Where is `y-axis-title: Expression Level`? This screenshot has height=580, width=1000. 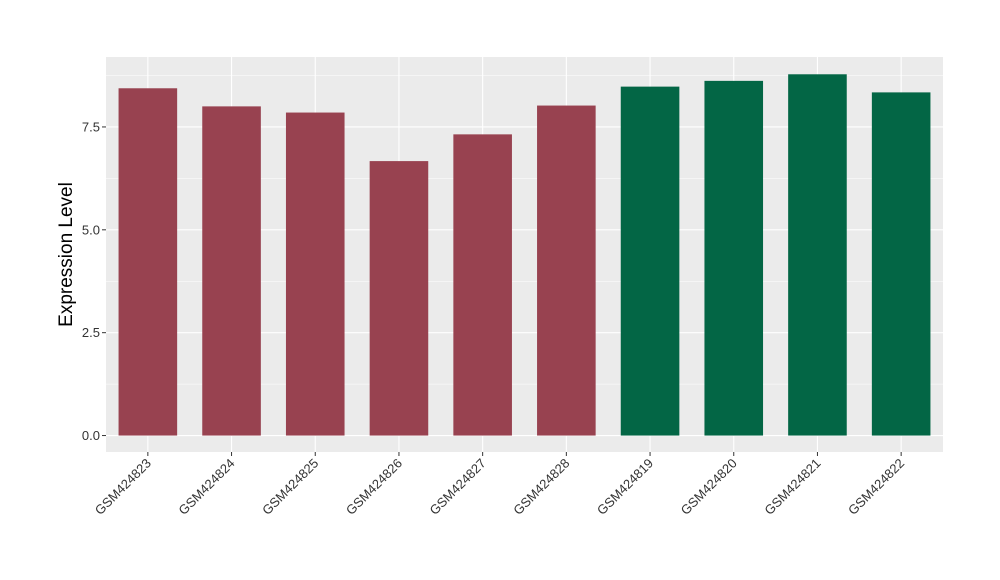
y-axis-title: Expression Level is located at coordinates (66, 254).